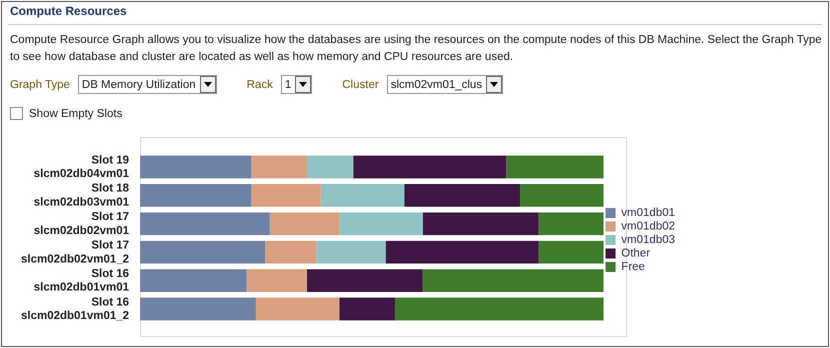 The width and height of the screenshot is (830, 348). Describe the element at coordinates (75, 114) in the screenshot. I see `text: Show Empty Slots` at that location.